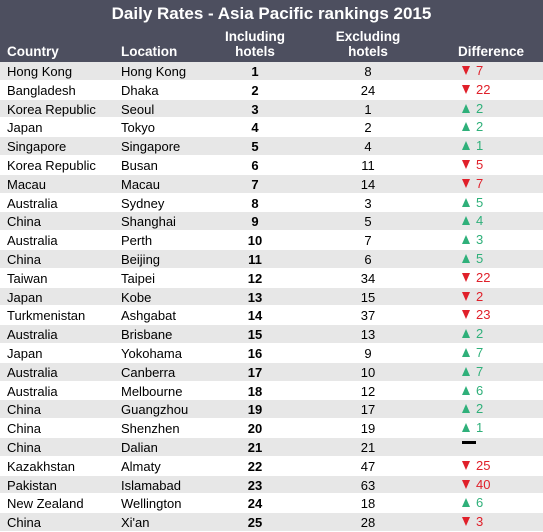  I want to click on difference-value: 7, so click(480, 352).